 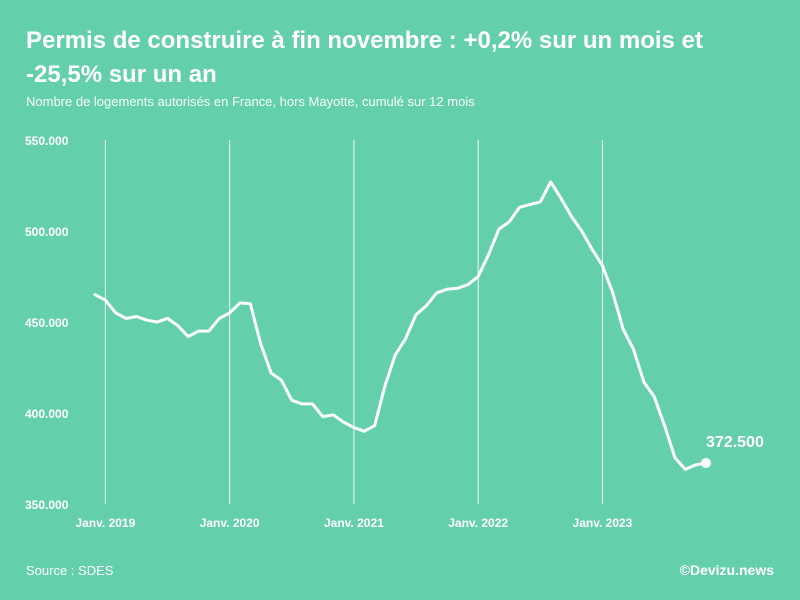 What do you see at coordinates (230, 523) in the screenshot?
I see `x-tick-label: Janv. 2020` at bounding box center [230, 523].